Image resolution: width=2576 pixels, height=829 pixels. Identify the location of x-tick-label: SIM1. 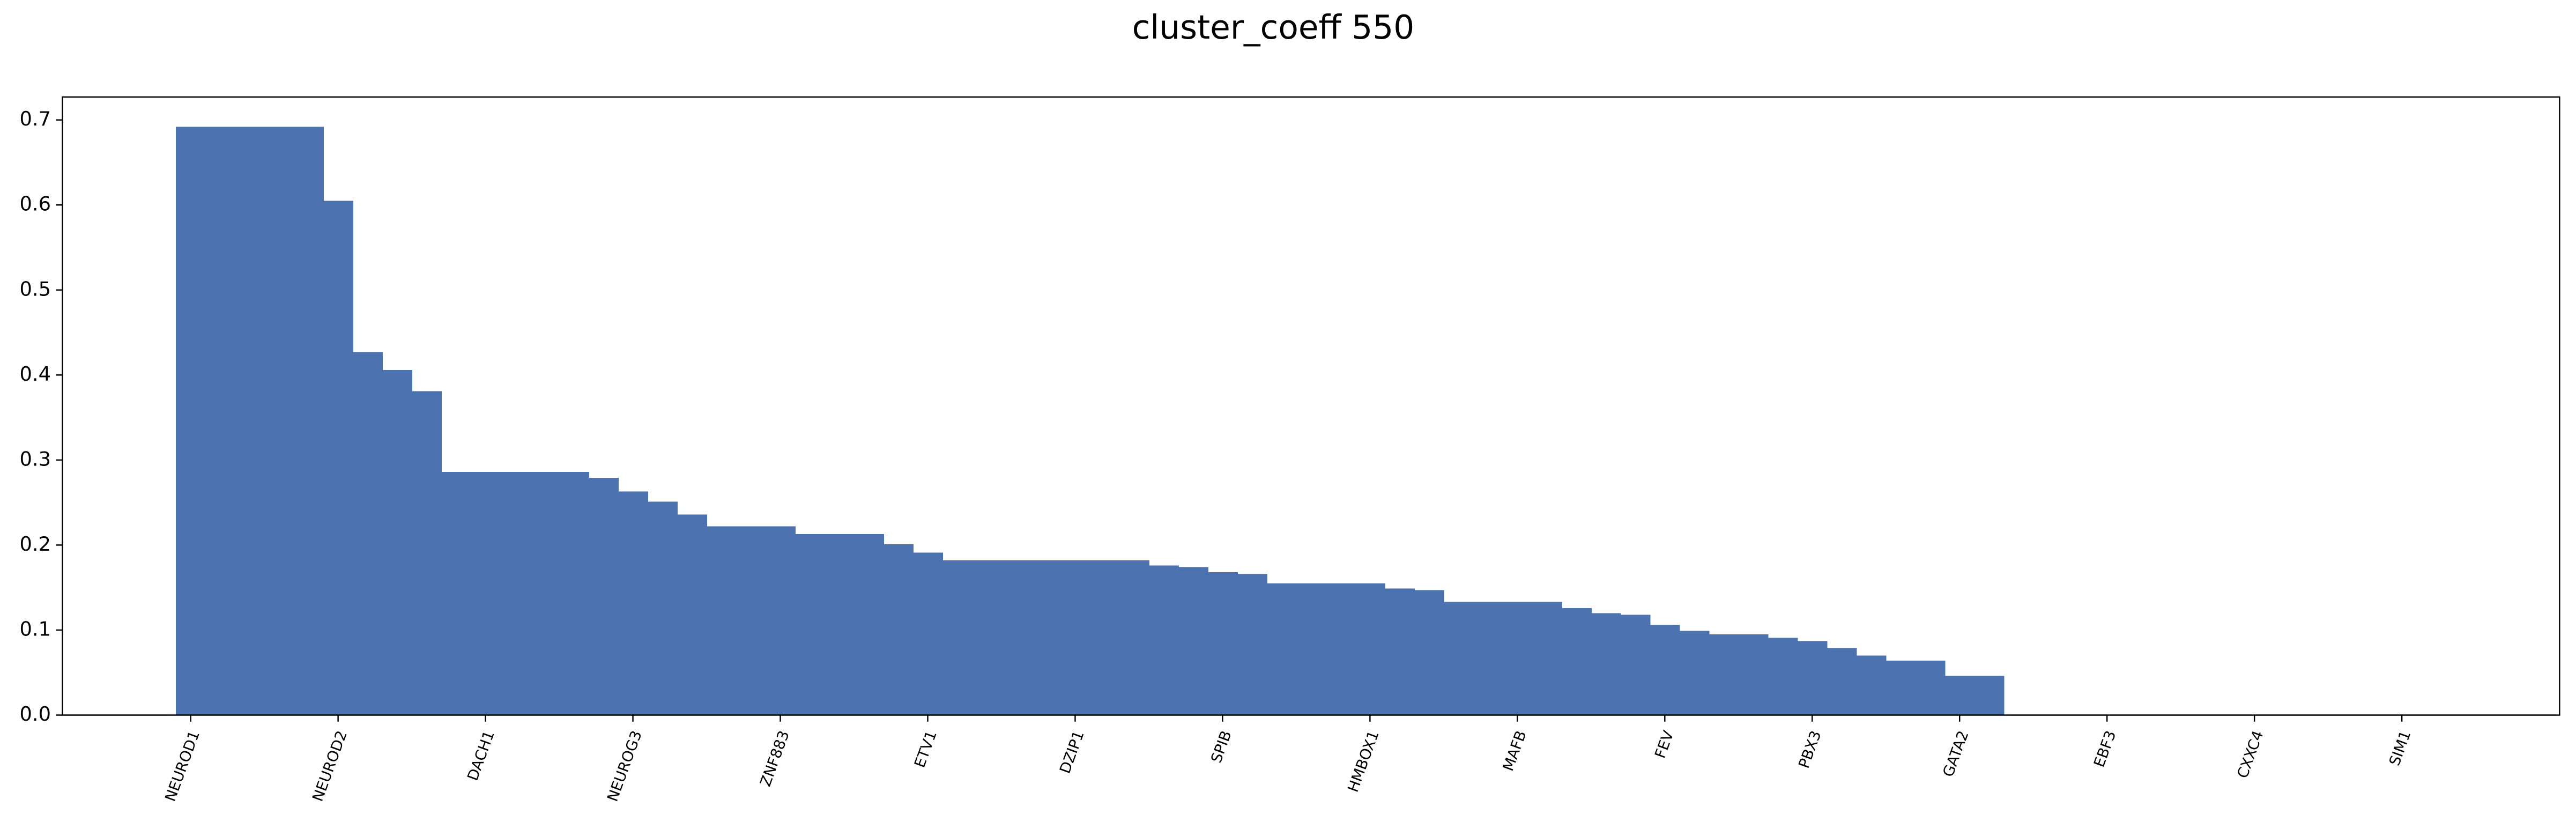
(2400, 748).